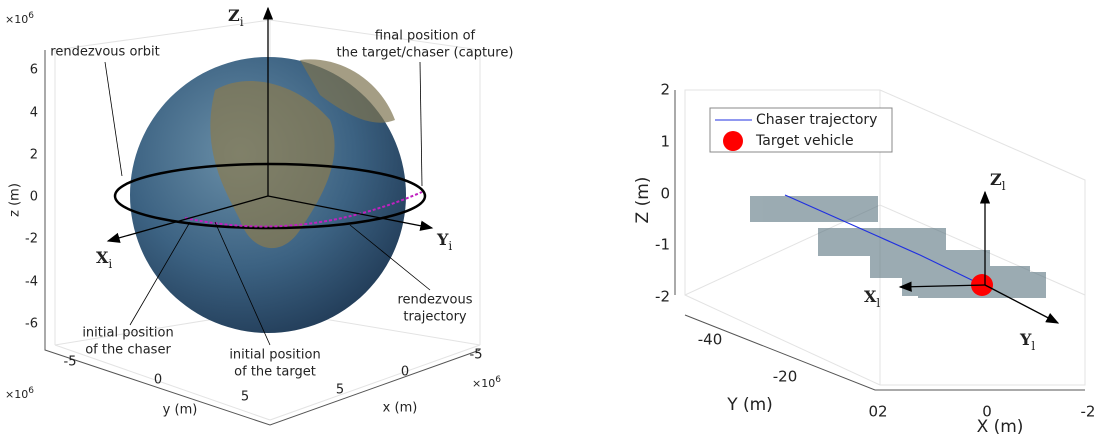  I want to click on axis-label: Z (m), so click(643, 200).